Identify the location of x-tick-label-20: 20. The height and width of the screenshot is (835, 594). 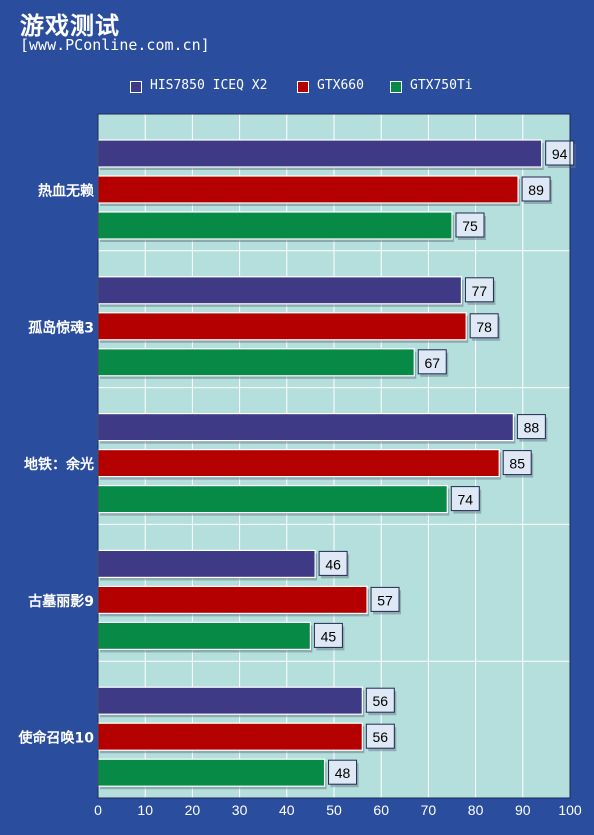
(193, 810).